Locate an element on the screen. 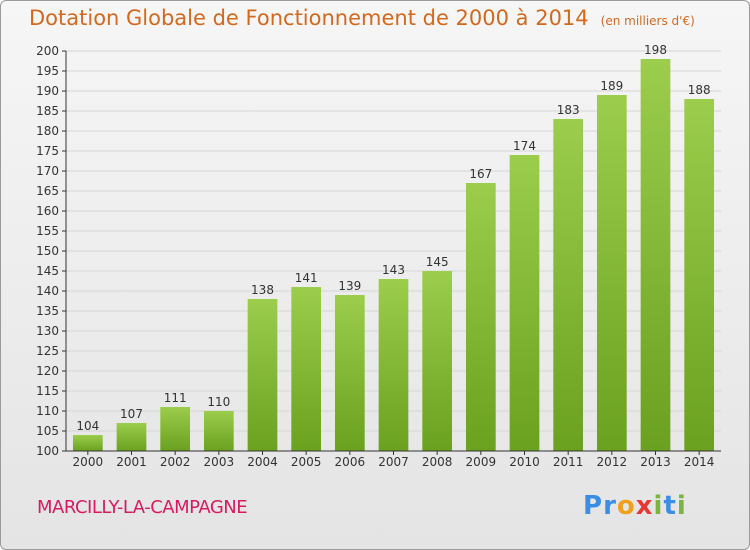  x-tick-label: 2011 is located at coordinates (568, 462).